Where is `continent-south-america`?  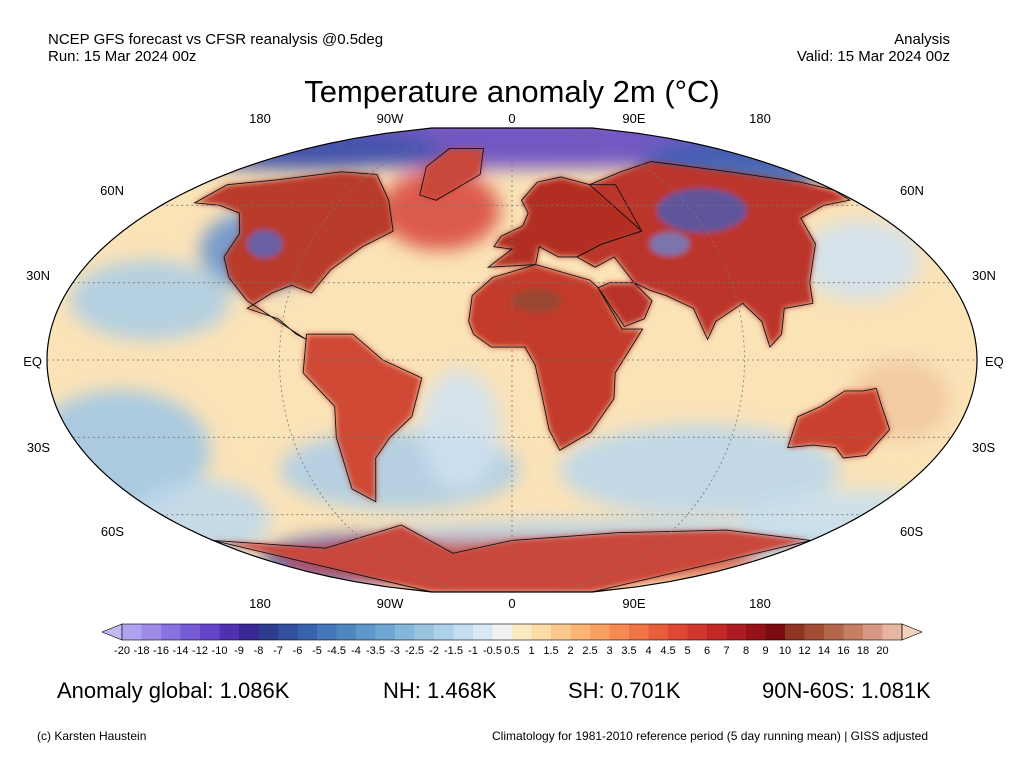 continent-south-america is located at coordinates (362, 418).